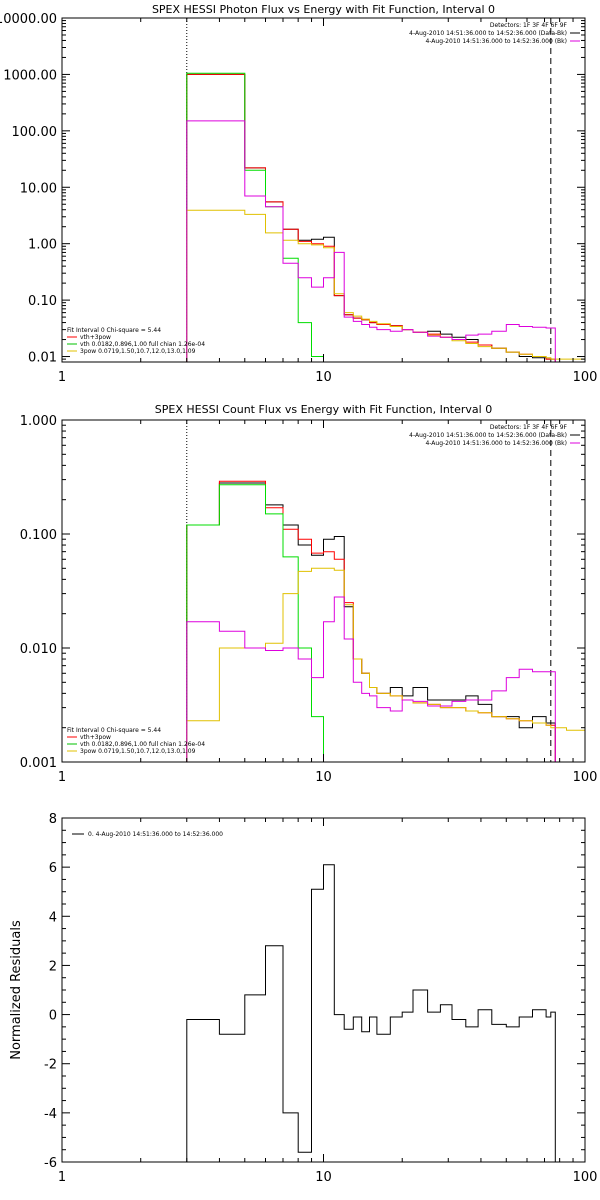 This screenshot has height=1200, width=600. Describe the element at coordinates (53, 1016) in the screenshot. I see `y-tick-label: 0` at that location.